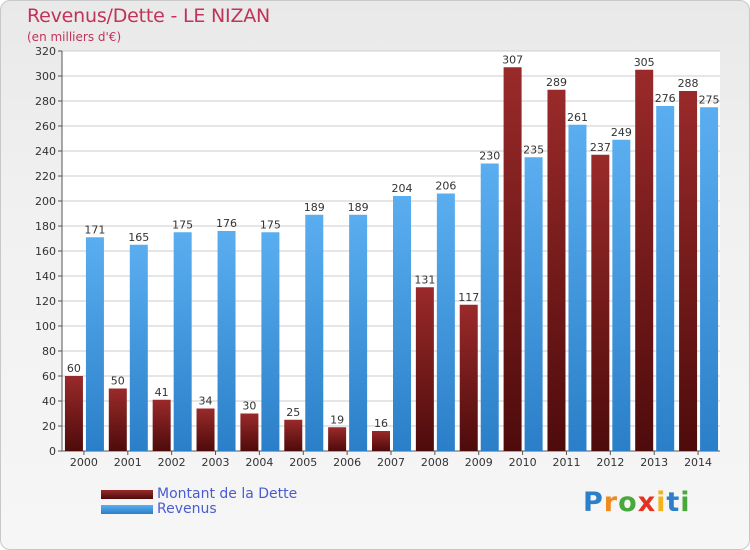  What do you see at coordinates (621, 132) in the screenshot?
I see `data-label-revenue: 249` at bounding box center [621, 132].